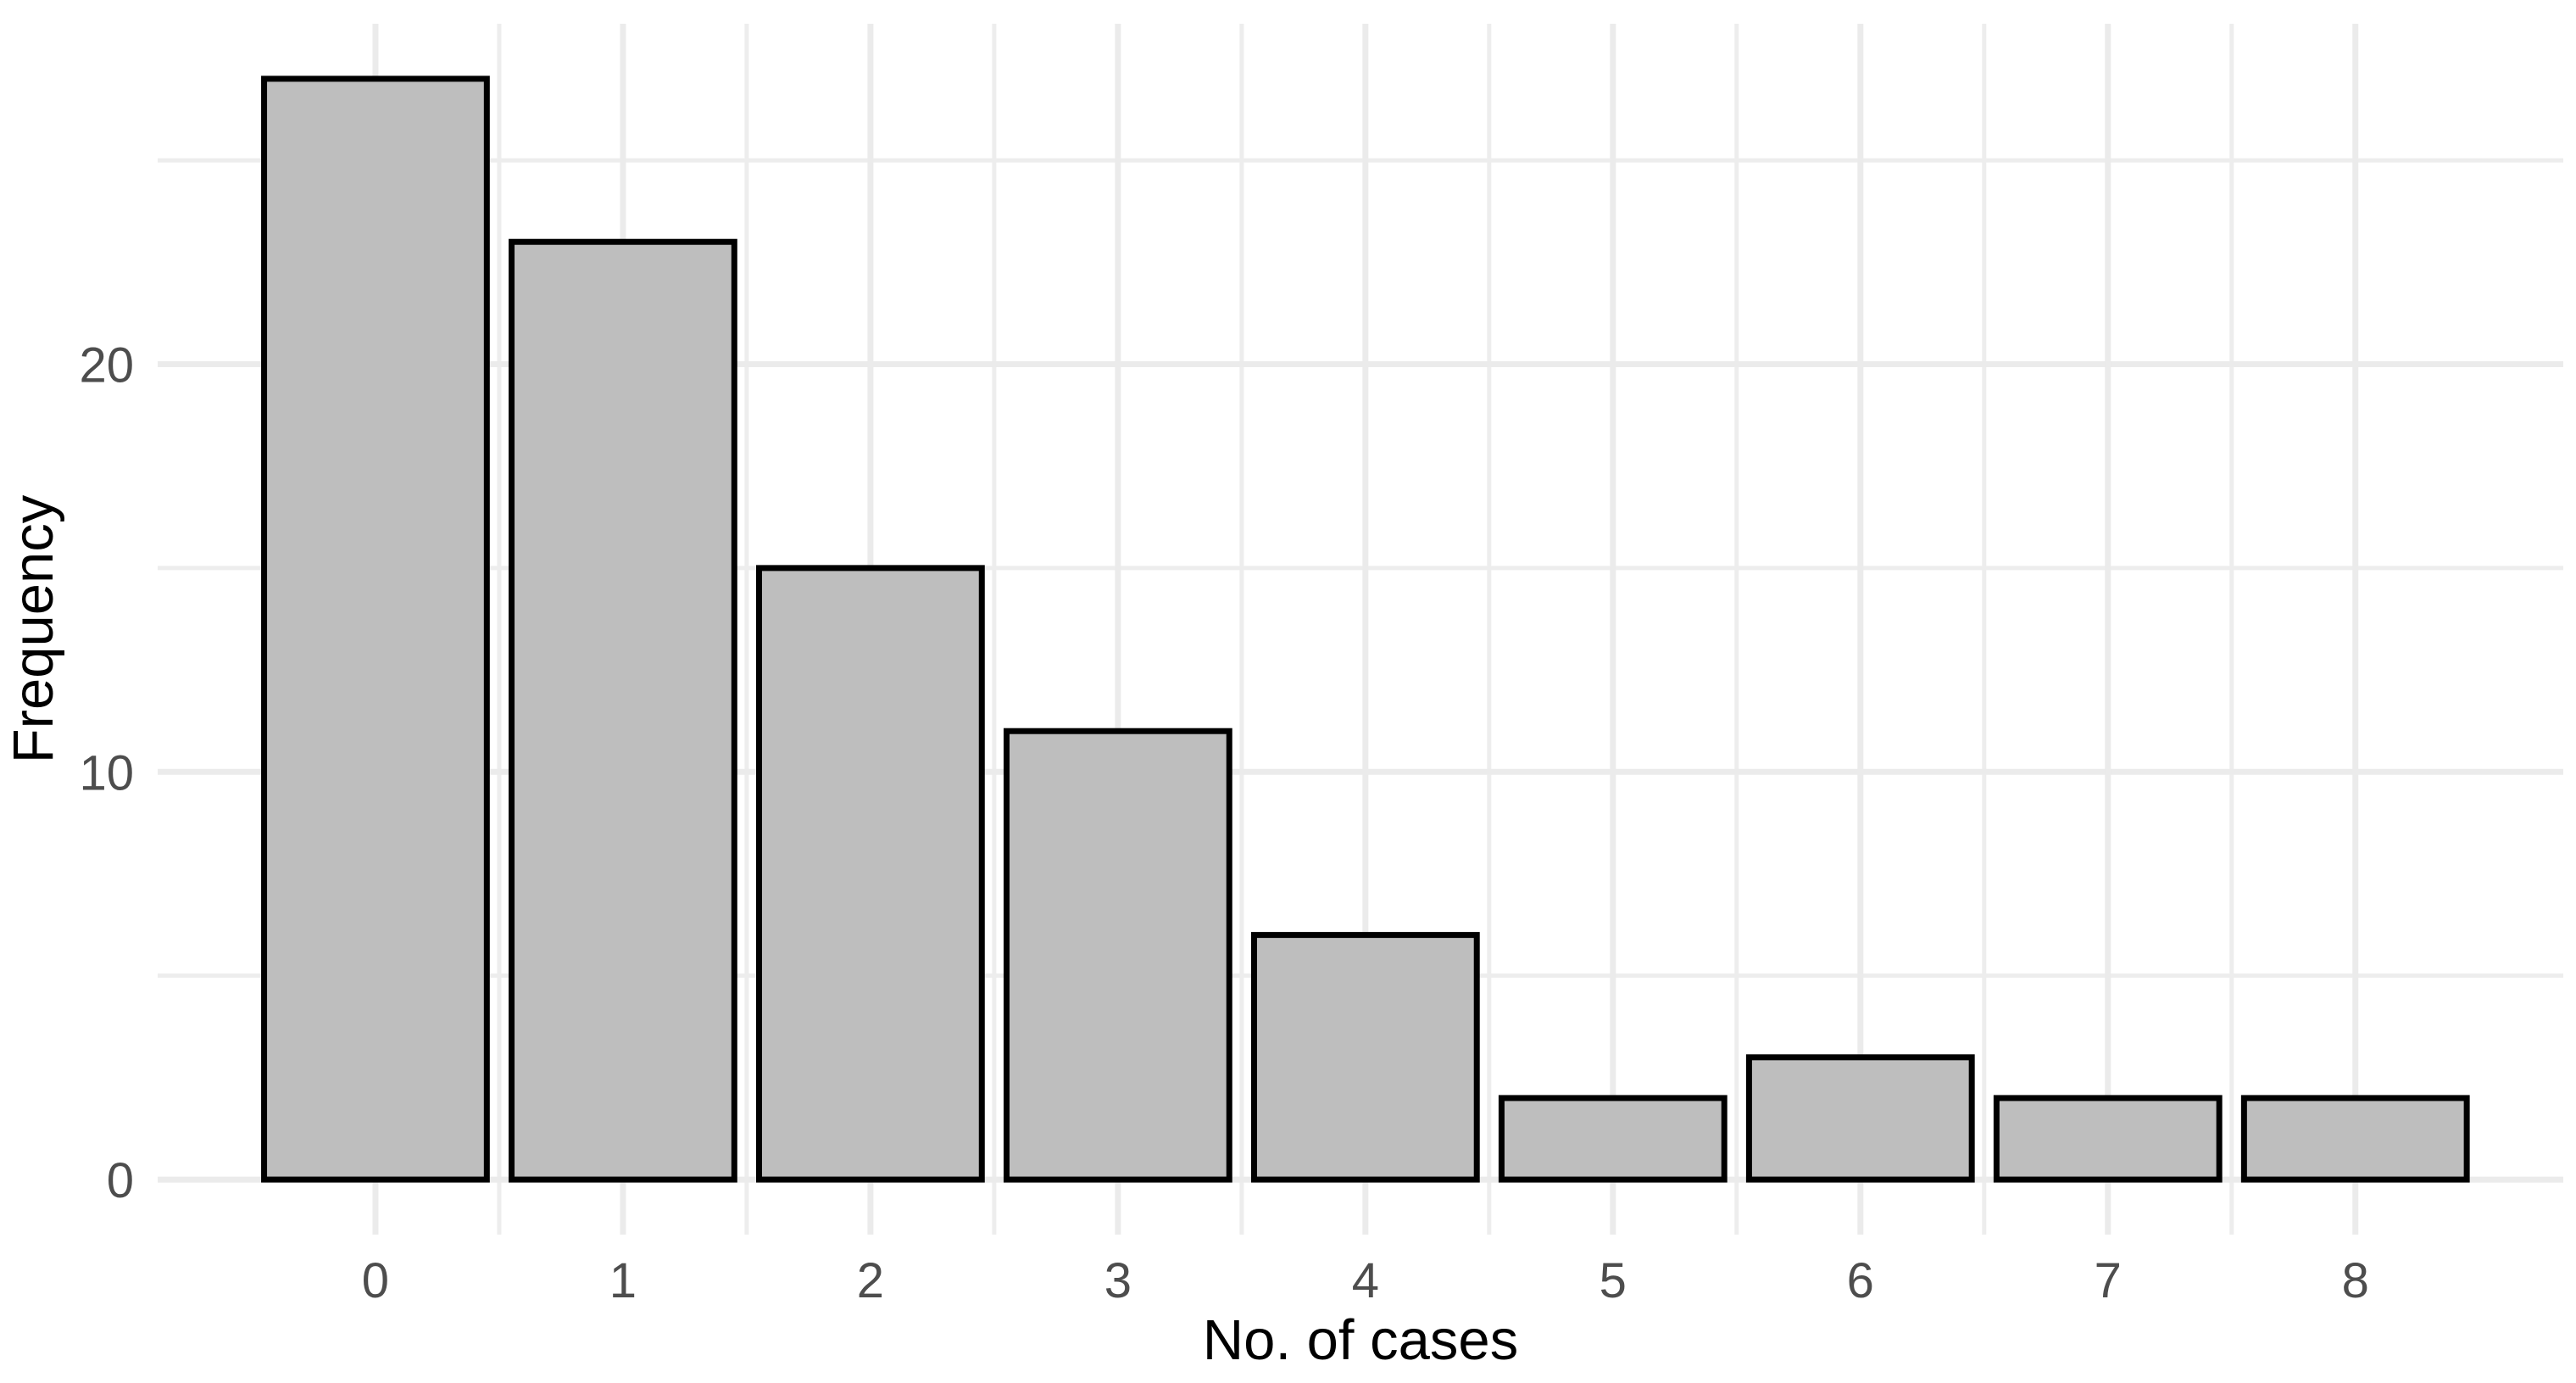  I want to click on x-tick-label-1: 1, so click(623, 1280).